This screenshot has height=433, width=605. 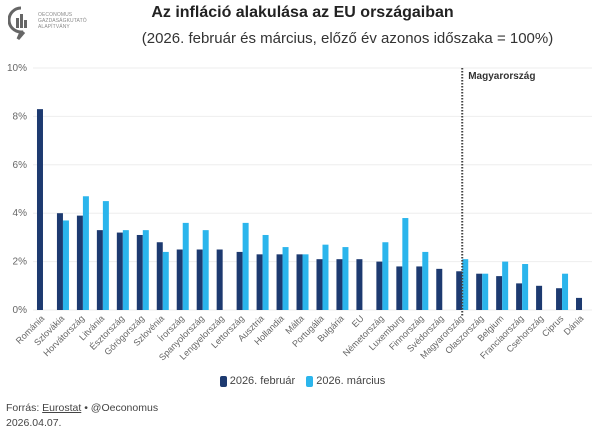 What do you see at coordinates (17, 23) in the screenshot?
I see `oeconomus-logo-icon` at bounding box center [17, 23].